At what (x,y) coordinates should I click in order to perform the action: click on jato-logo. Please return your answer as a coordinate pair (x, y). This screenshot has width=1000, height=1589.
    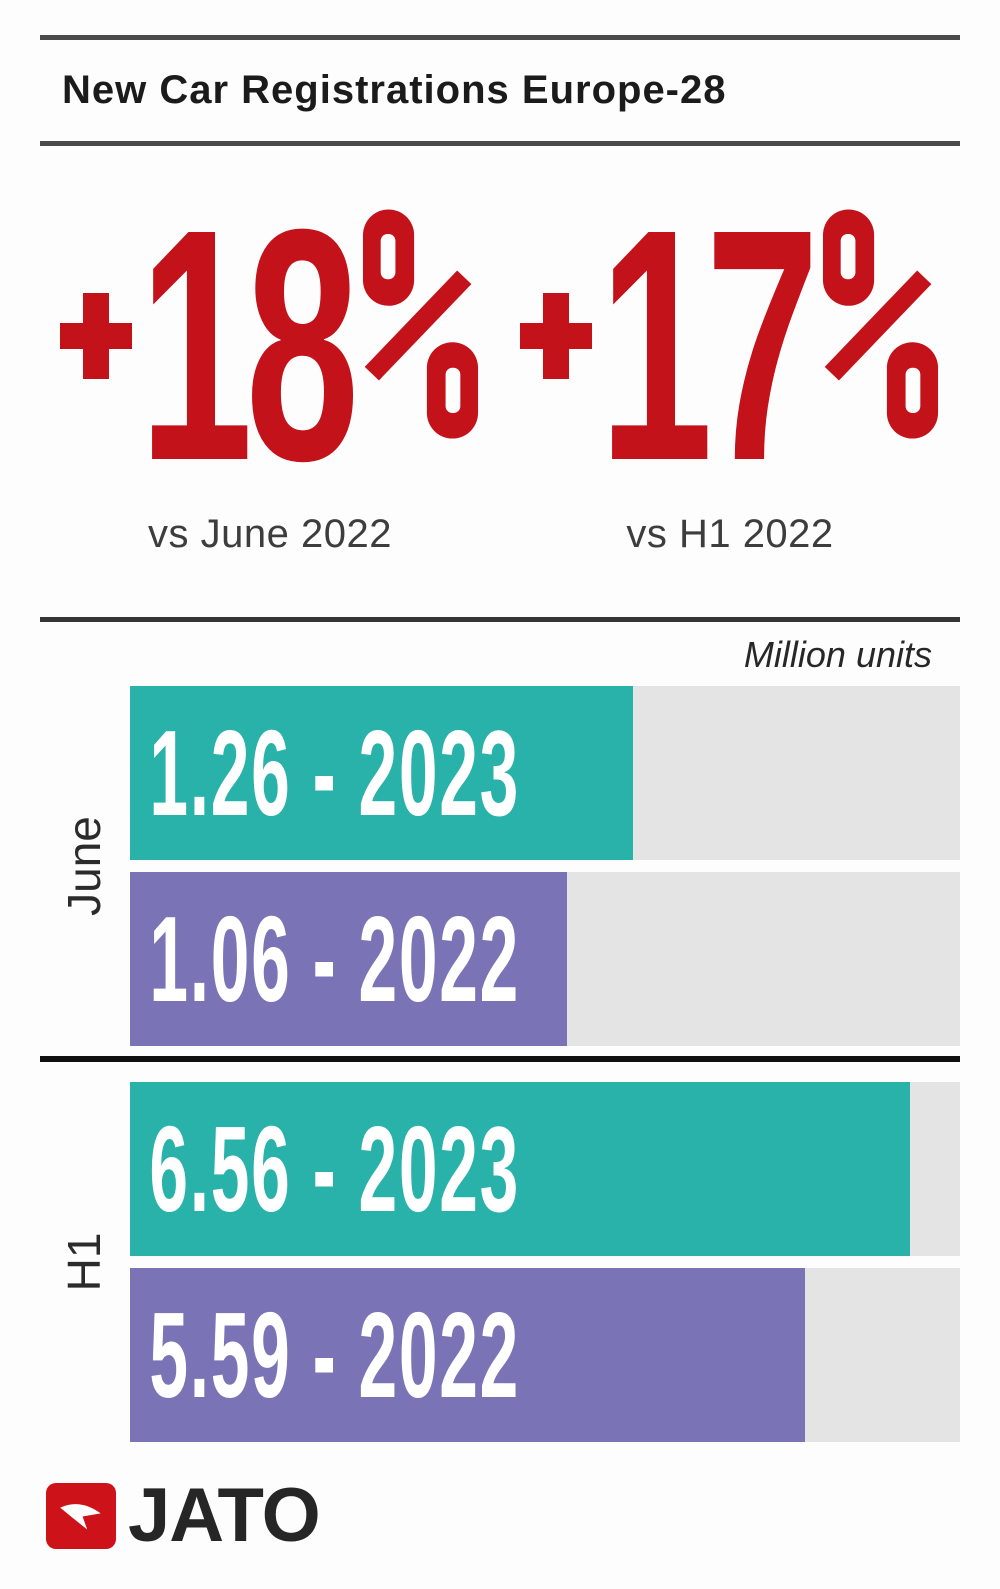
    Looking at the image, I should click on (81, 1515).